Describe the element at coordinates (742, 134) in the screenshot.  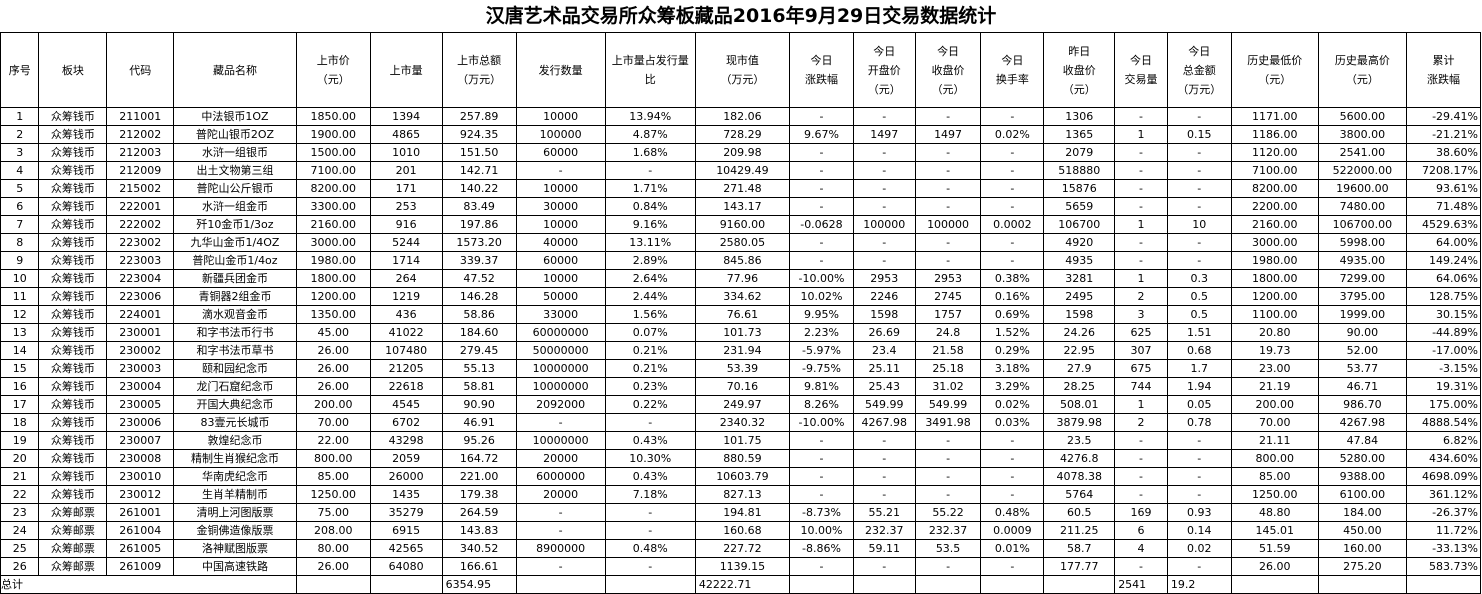
I see `cell-market-value: 728.29` at that location.